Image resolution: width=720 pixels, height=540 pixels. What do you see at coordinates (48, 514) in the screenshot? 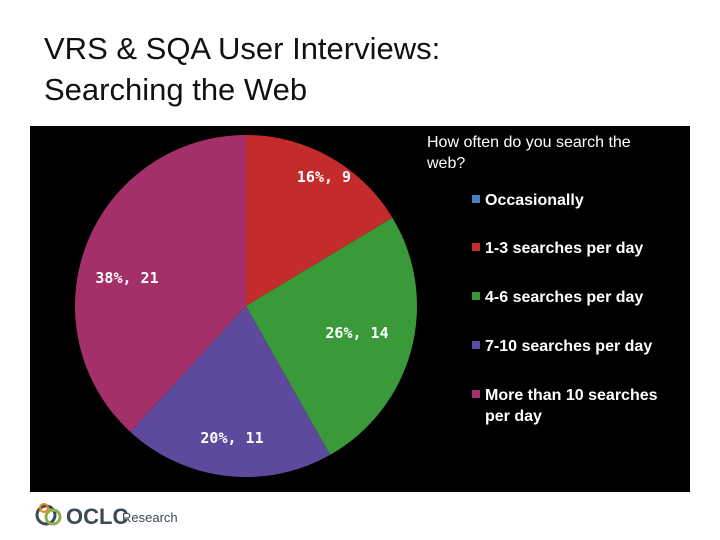
I see `oclc-logo-icon` at bounding box center [48, 514].